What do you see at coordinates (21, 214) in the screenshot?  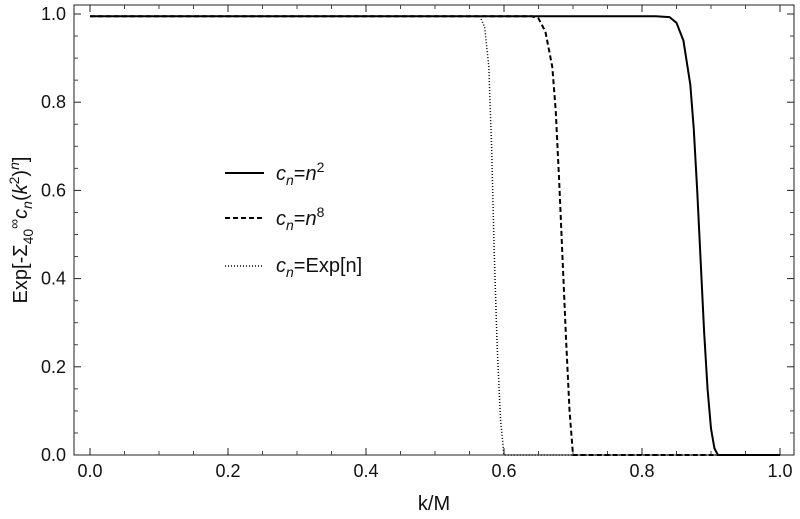 I see `ylabel-c: c` at bounding box center [21, 214].